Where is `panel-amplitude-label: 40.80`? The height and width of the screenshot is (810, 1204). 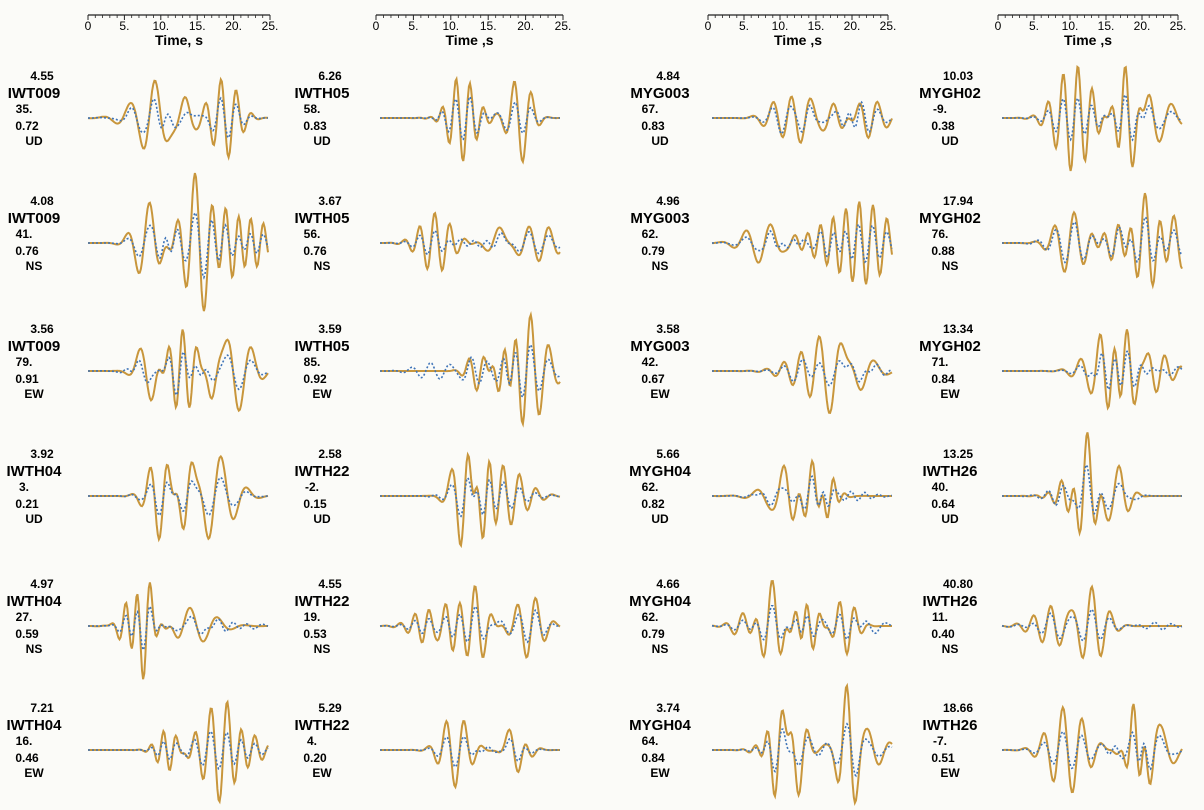 panel-amplitude-label: 40.80 is located at coordinates (958, 584).